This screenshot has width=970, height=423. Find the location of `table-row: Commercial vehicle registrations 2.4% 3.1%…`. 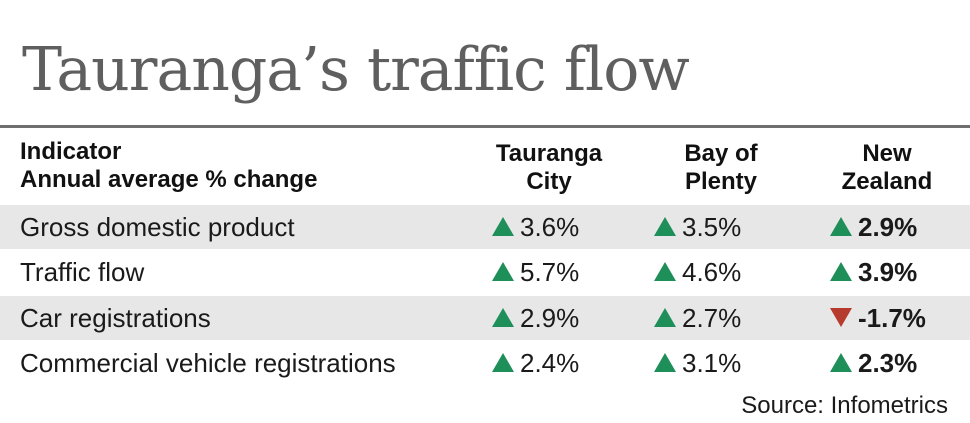

table-row: Commercial vehicle registrations 2.4% 3.1%… is located at coordinates (485, 363).